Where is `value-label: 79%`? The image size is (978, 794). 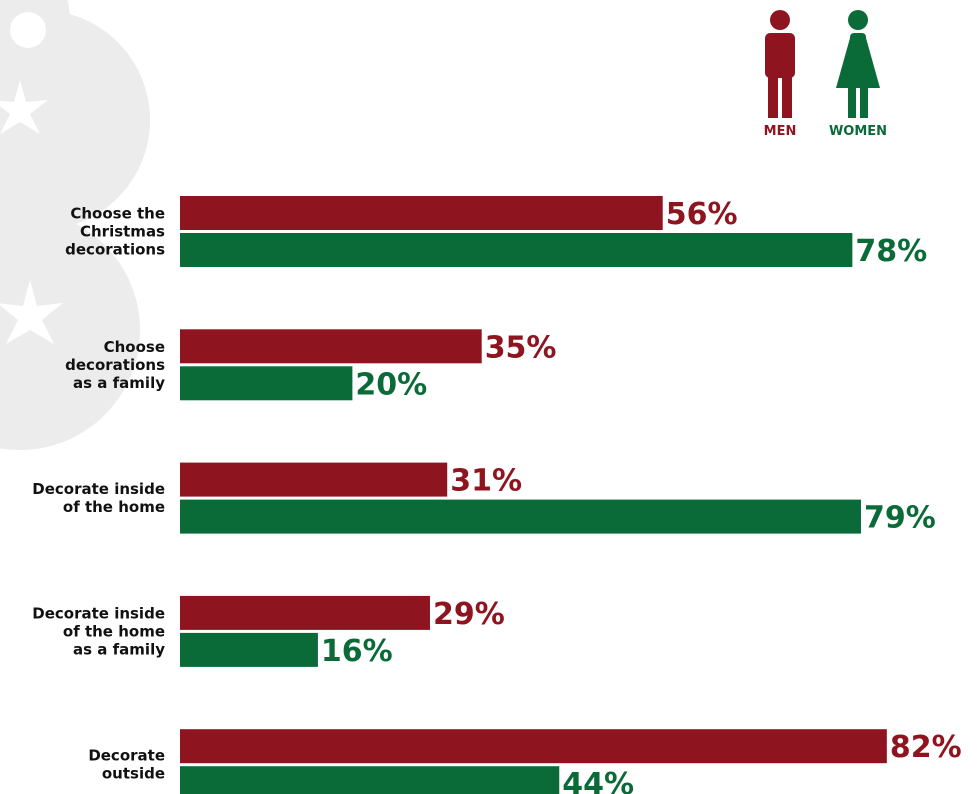
value-label: 79% is located at coordinates (900, 518).